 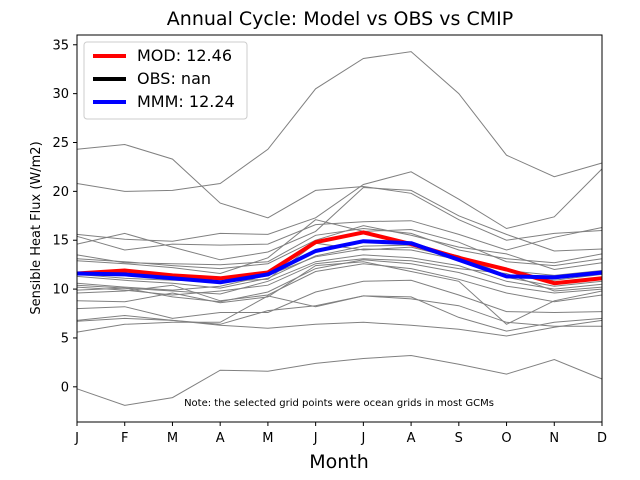 I want to click on y-tick-label: 35, so click(x=60, y=45).